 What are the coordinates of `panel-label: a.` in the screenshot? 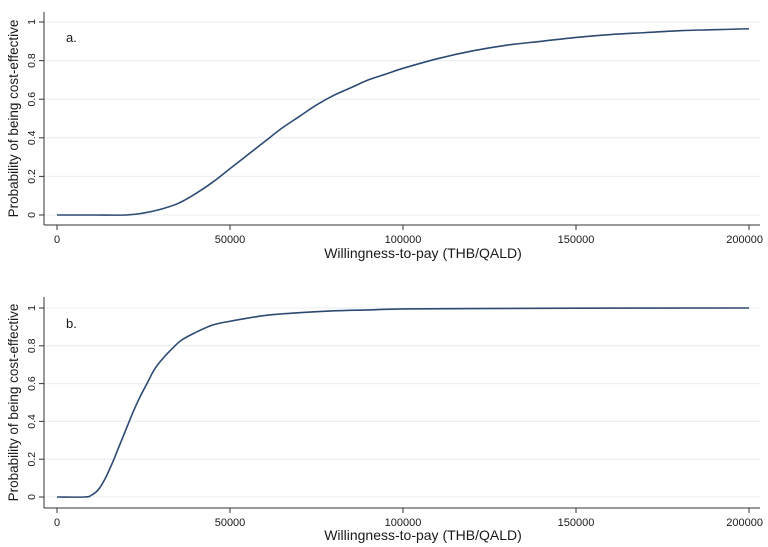 It's located at (71, 37).